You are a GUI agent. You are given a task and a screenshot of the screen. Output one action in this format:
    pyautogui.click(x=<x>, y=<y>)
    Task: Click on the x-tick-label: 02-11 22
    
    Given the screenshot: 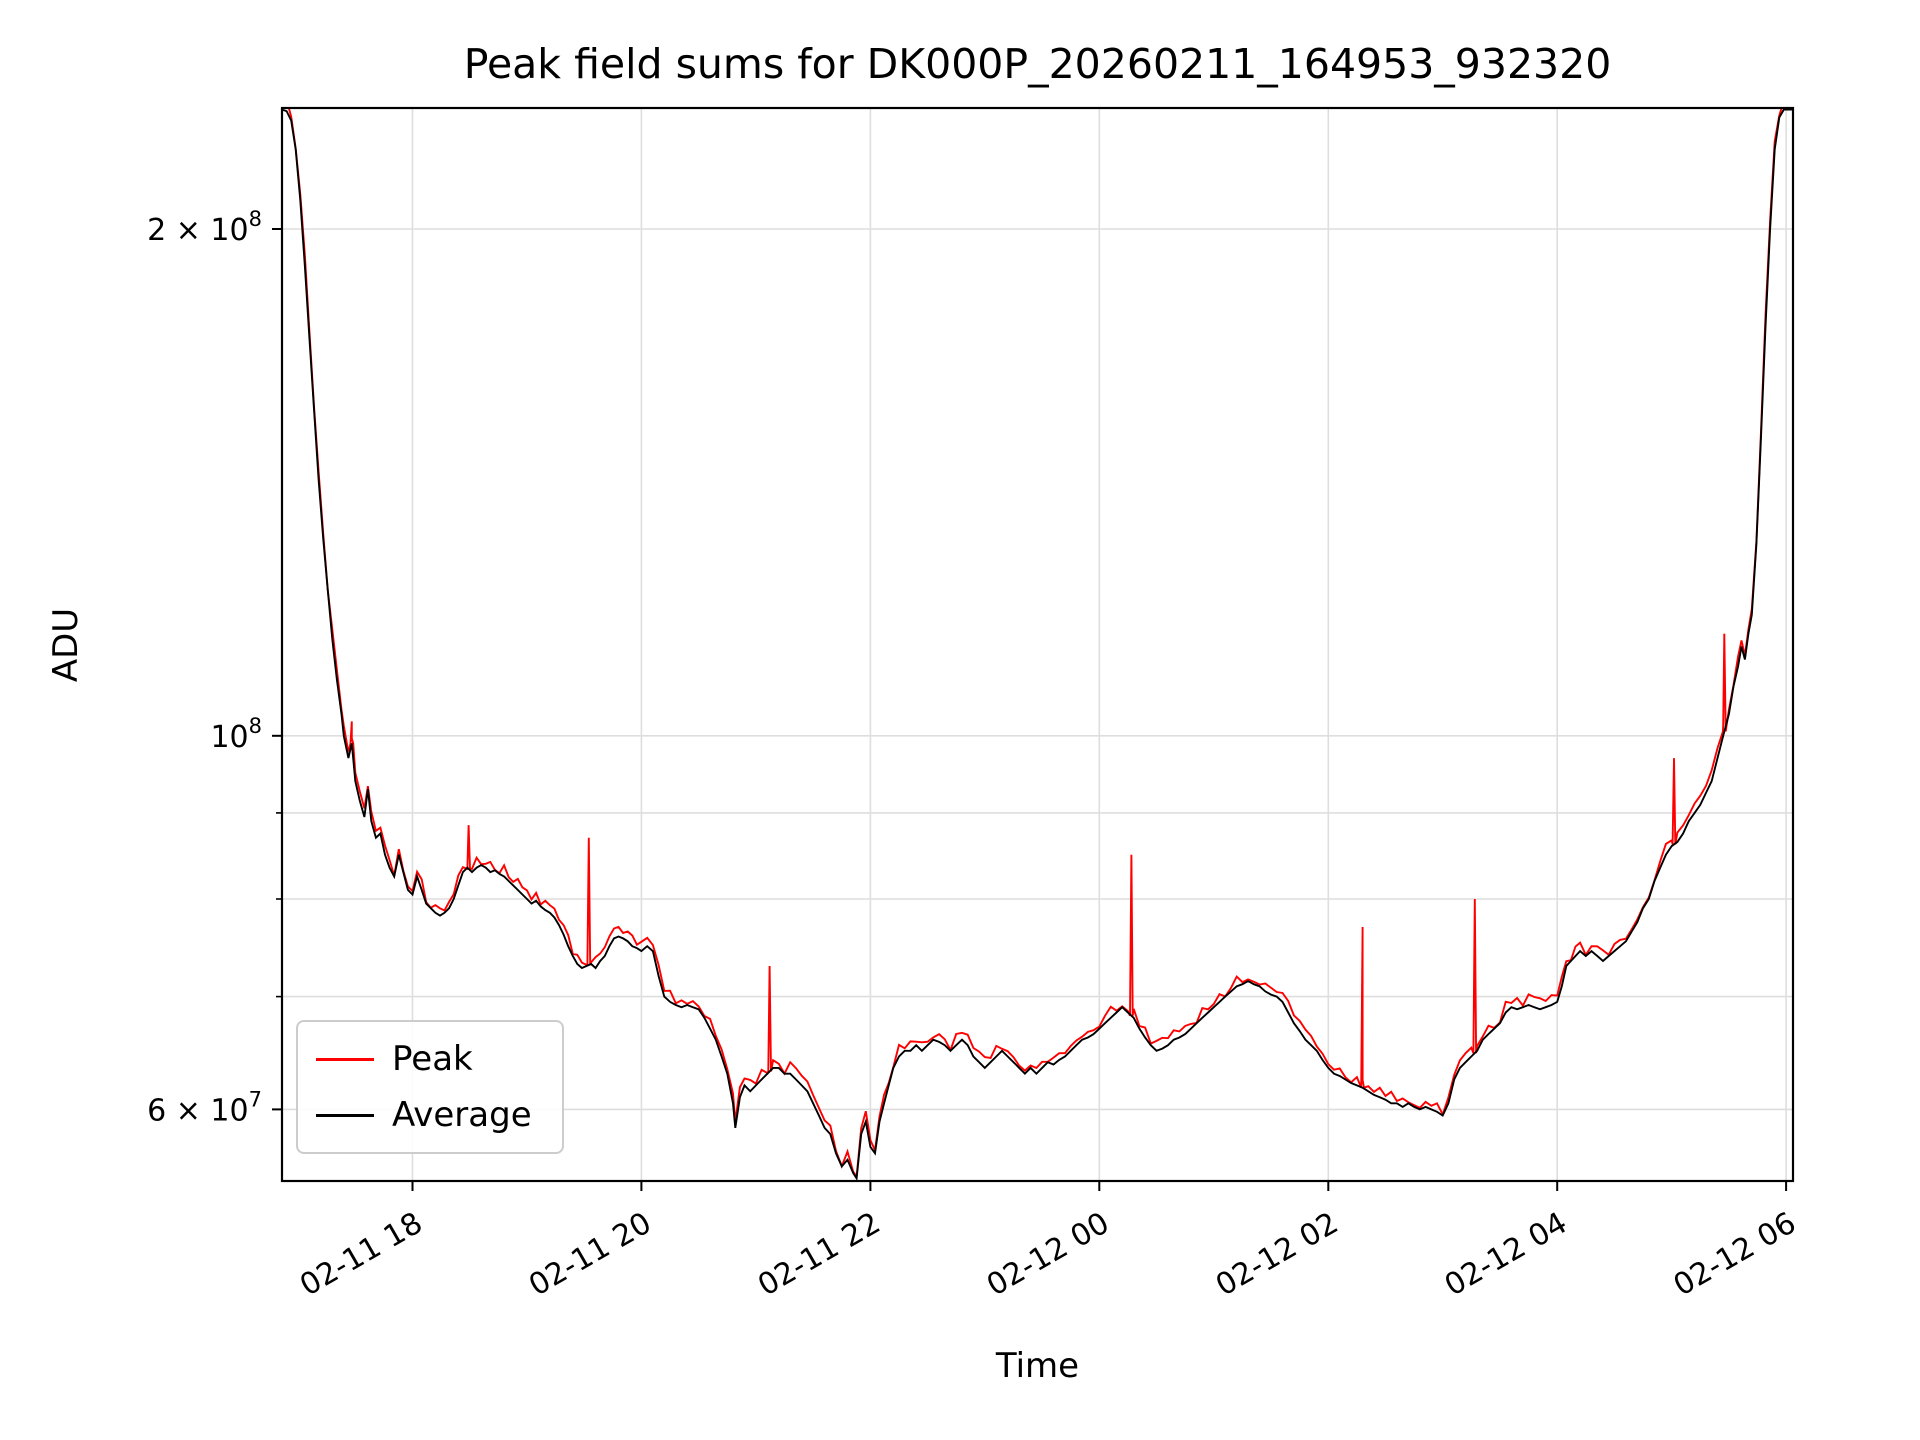 What is the action you would take?
    pyautogui.click(x=819, y=1255)
    